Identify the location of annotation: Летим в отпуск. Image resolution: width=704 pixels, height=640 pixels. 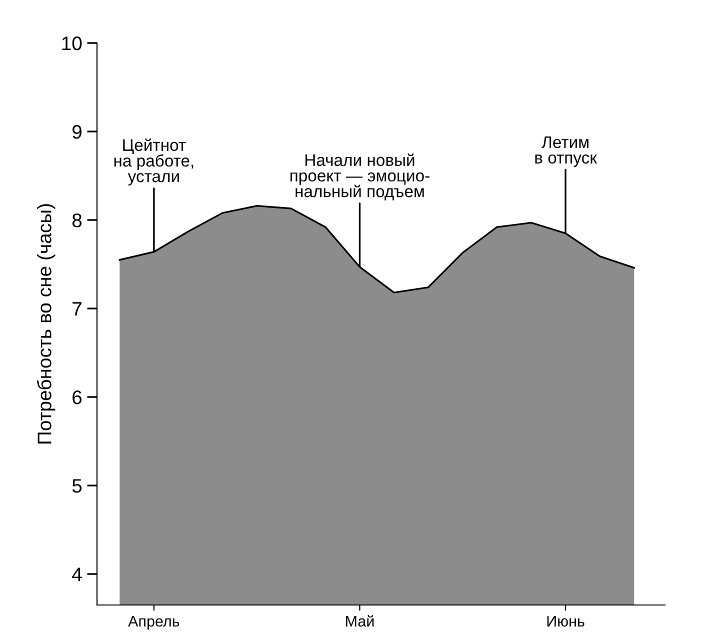
(566, 151).